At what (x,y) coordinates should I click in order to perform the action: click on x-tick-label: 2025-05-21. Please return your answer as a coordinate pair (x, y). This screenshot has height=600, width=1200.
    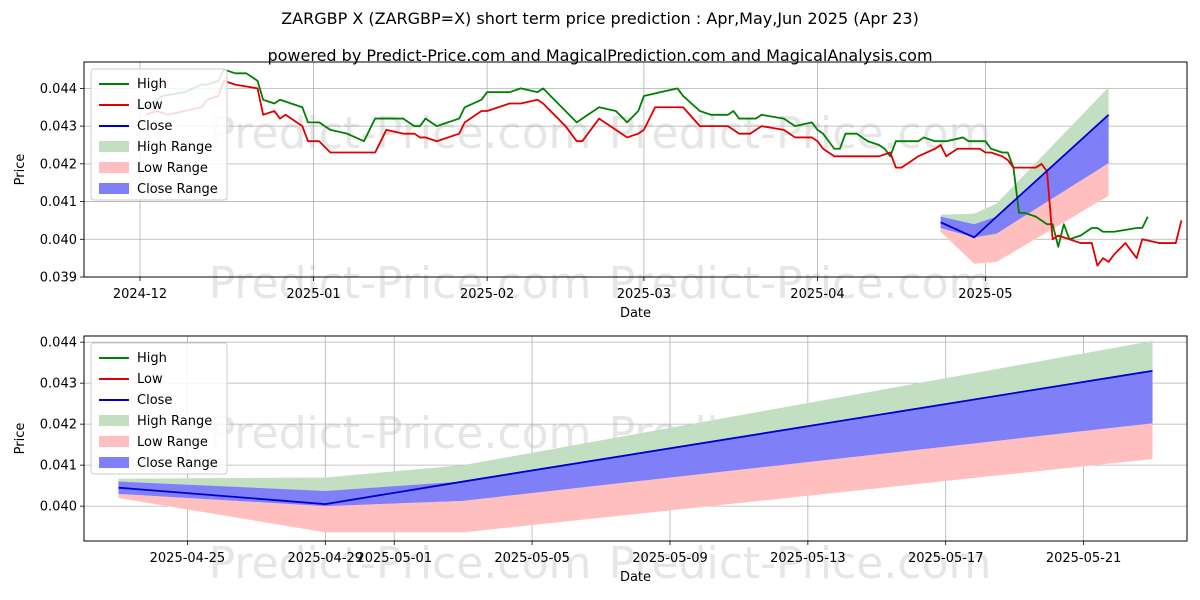
    Looking at the image, I should click on (1084, 558).